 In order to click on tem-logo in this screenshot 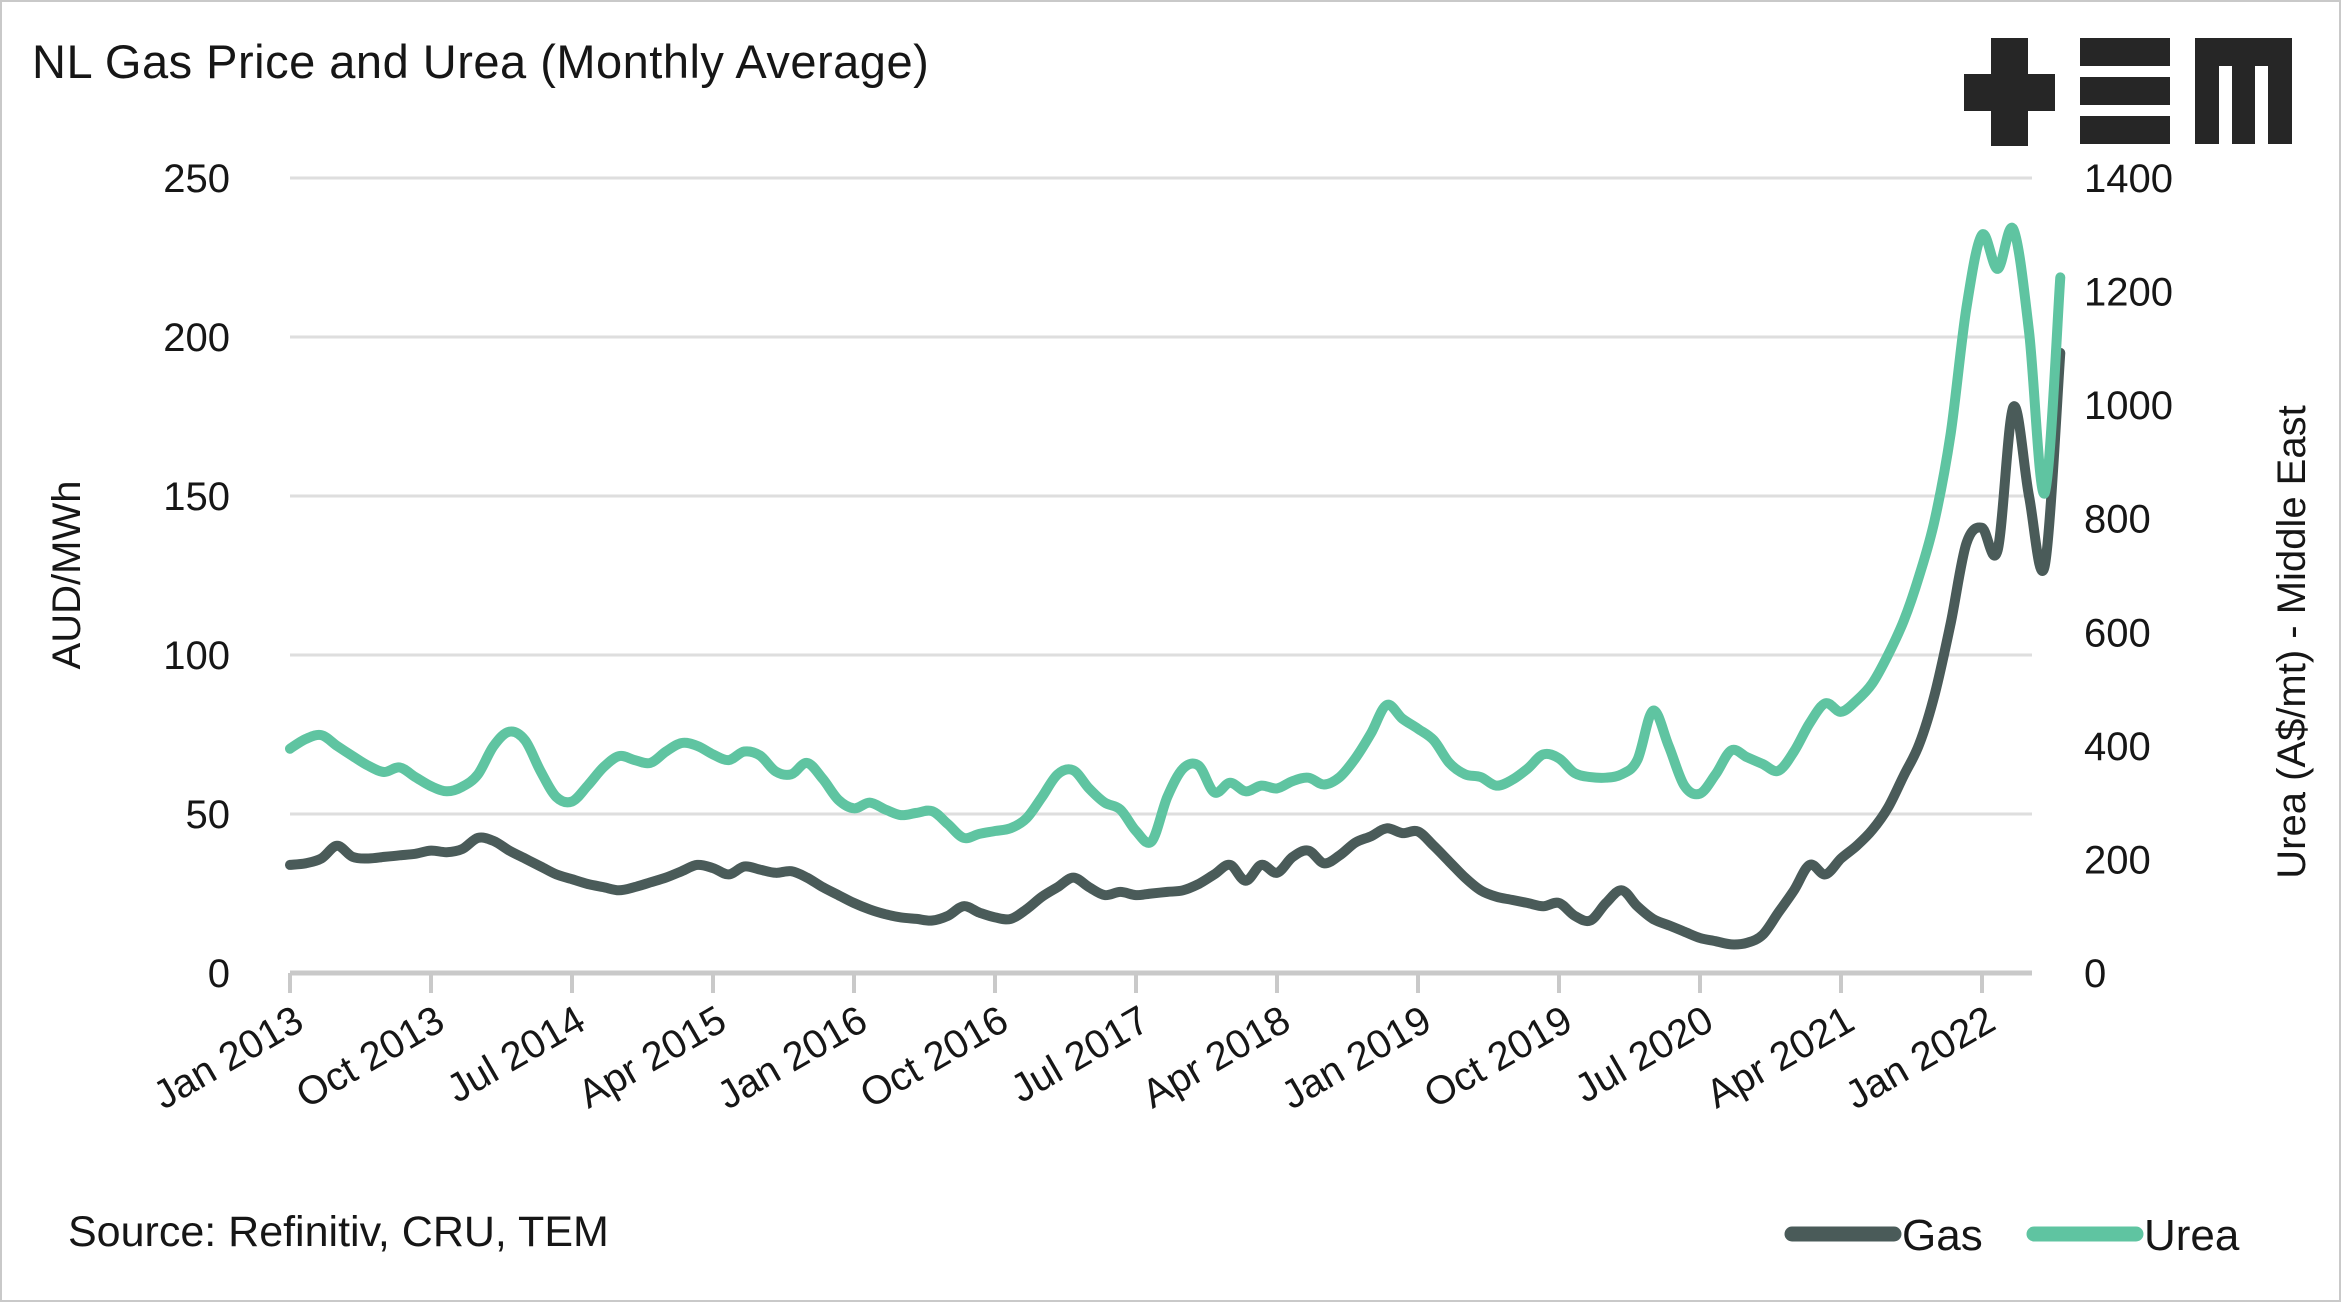, I will do `click(2128, 92)`.